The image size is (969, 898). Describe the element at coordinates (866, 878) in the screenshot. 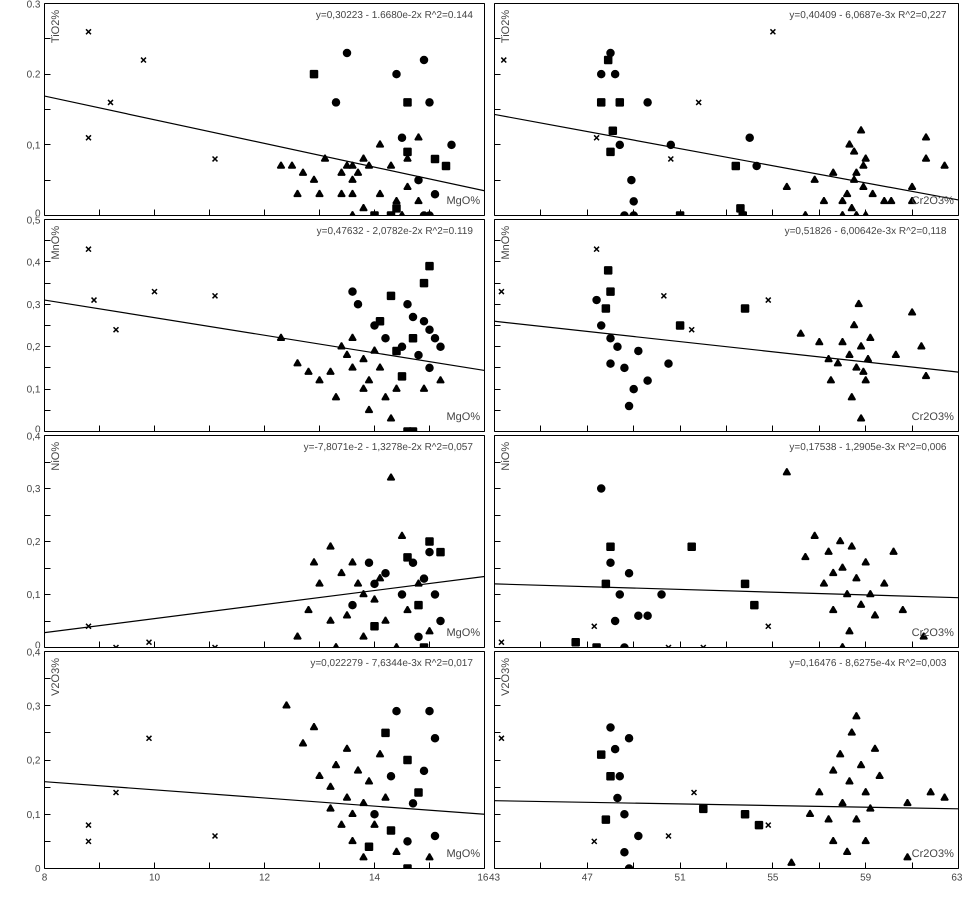

I see `x-tick-label: 59` at that location.